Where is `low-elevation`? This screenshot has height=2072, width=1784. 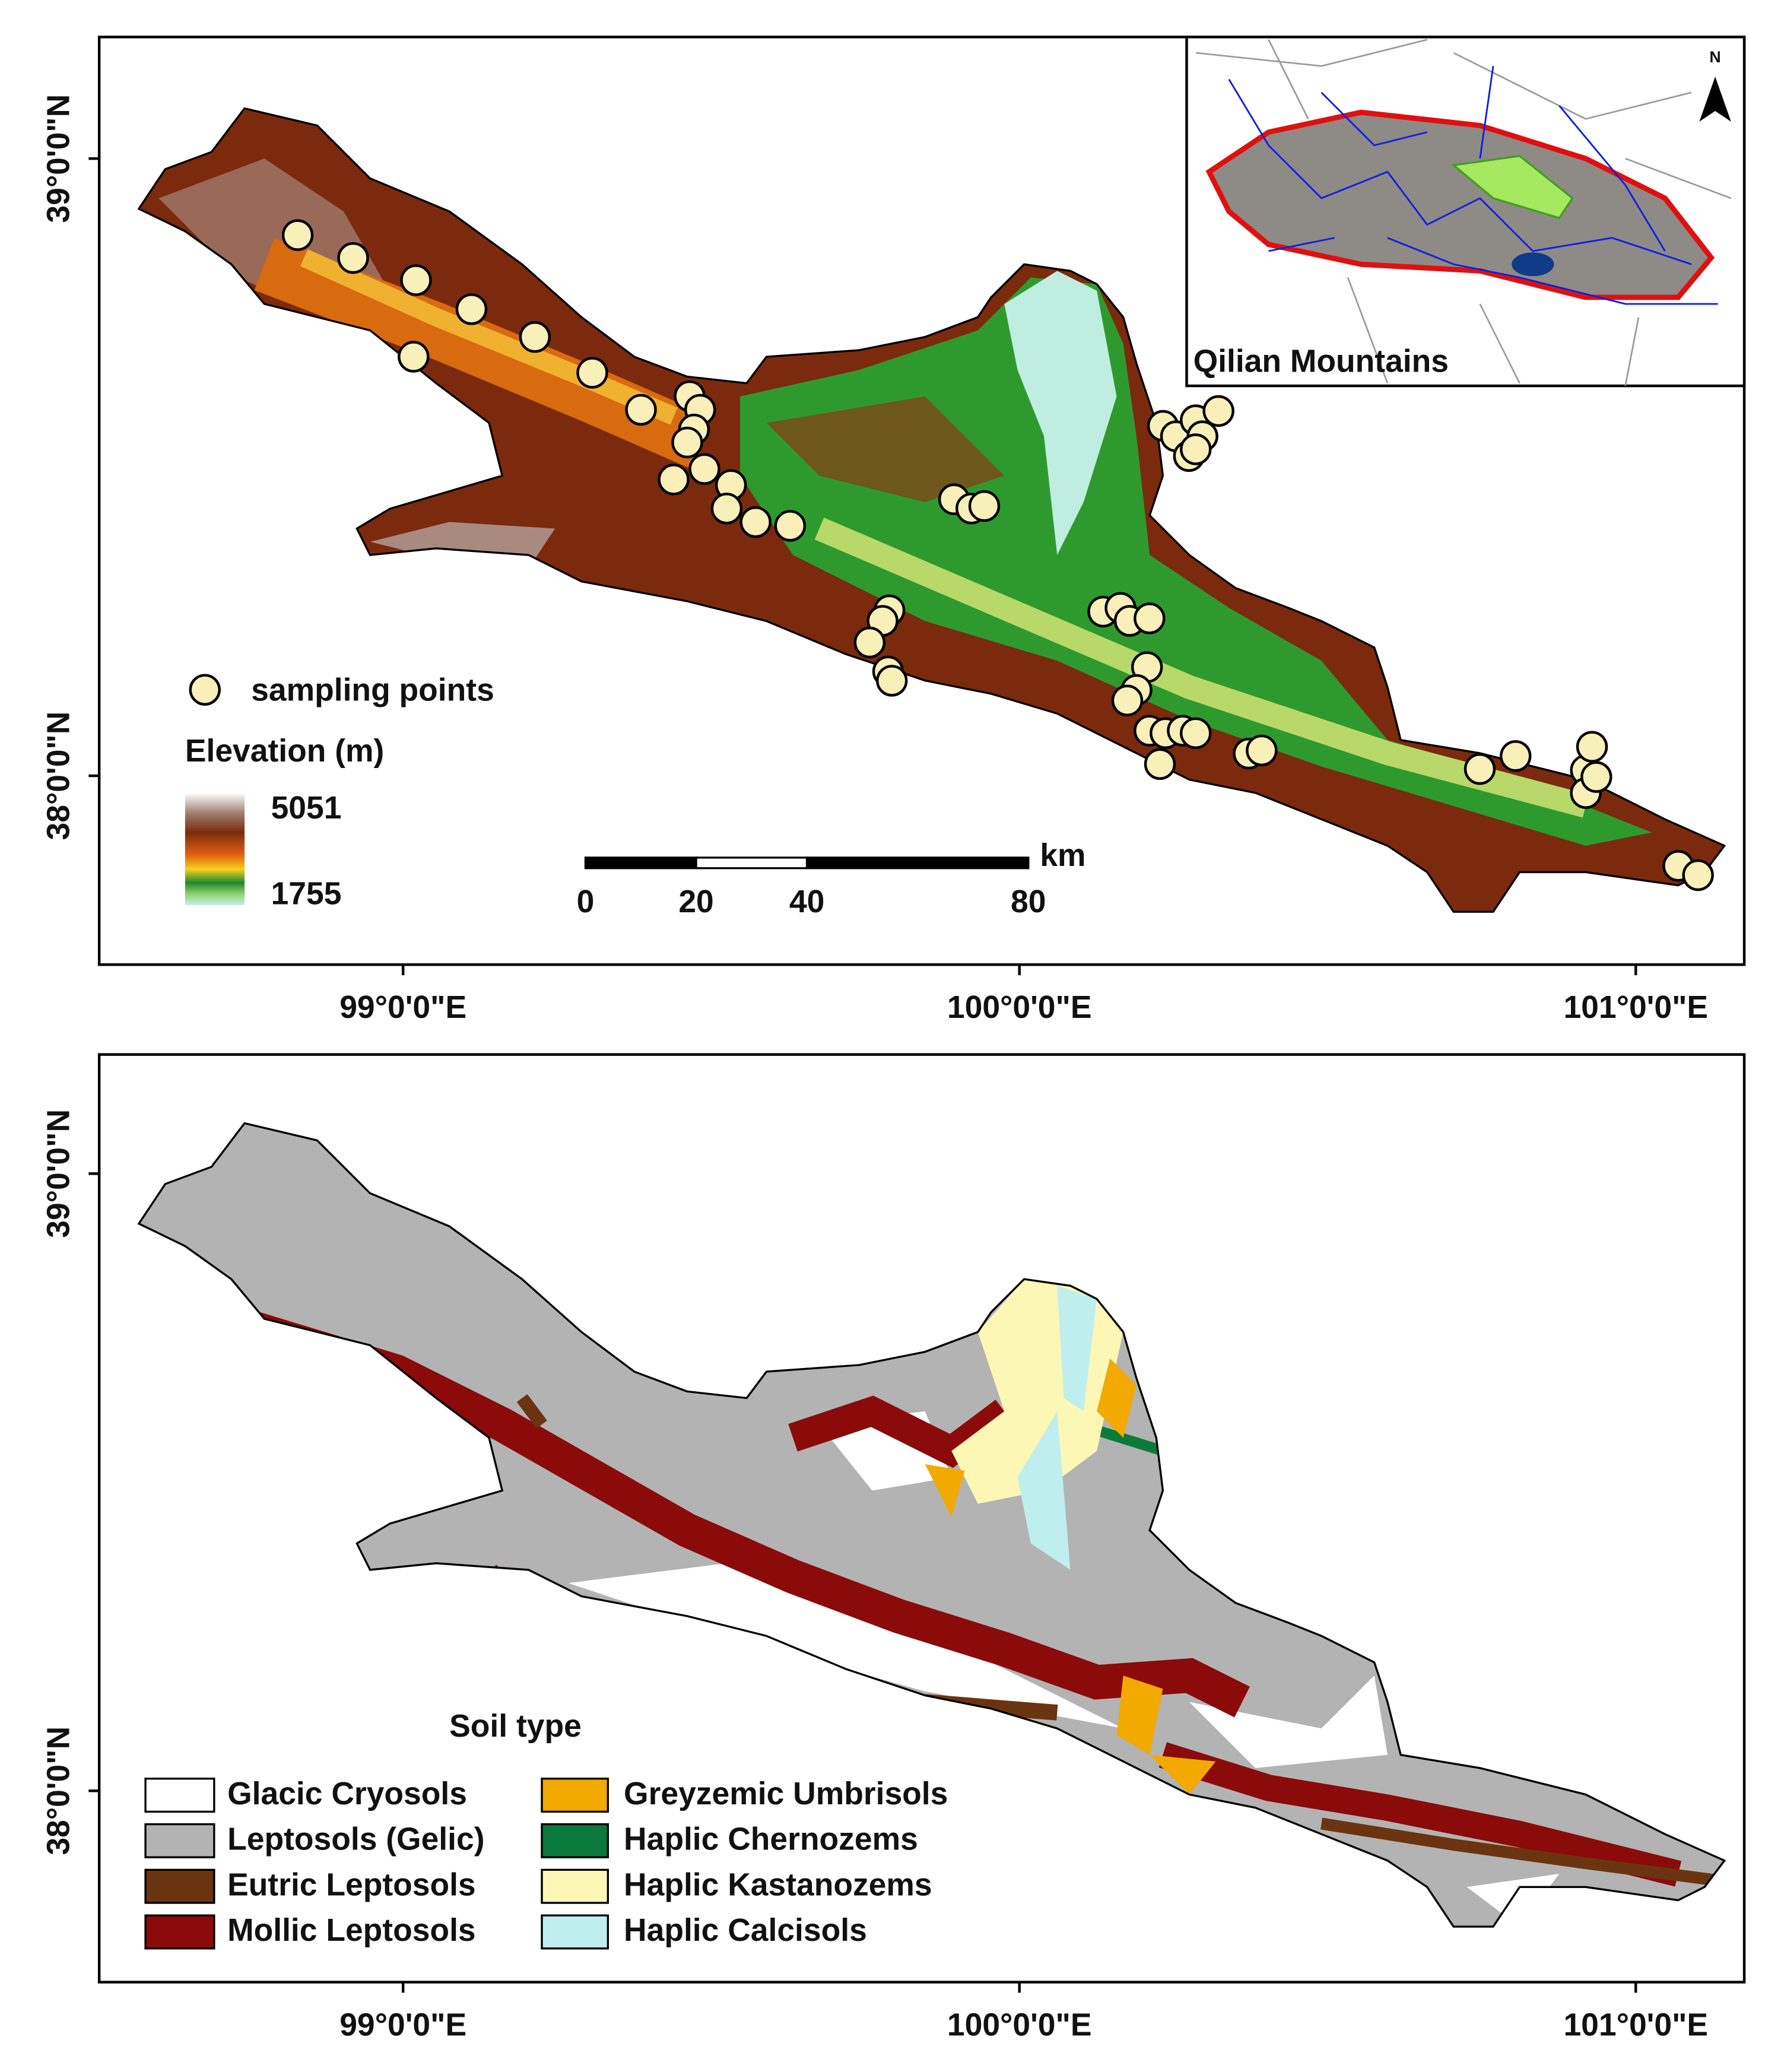 low-elevation is located at coordinates (1195, 561).